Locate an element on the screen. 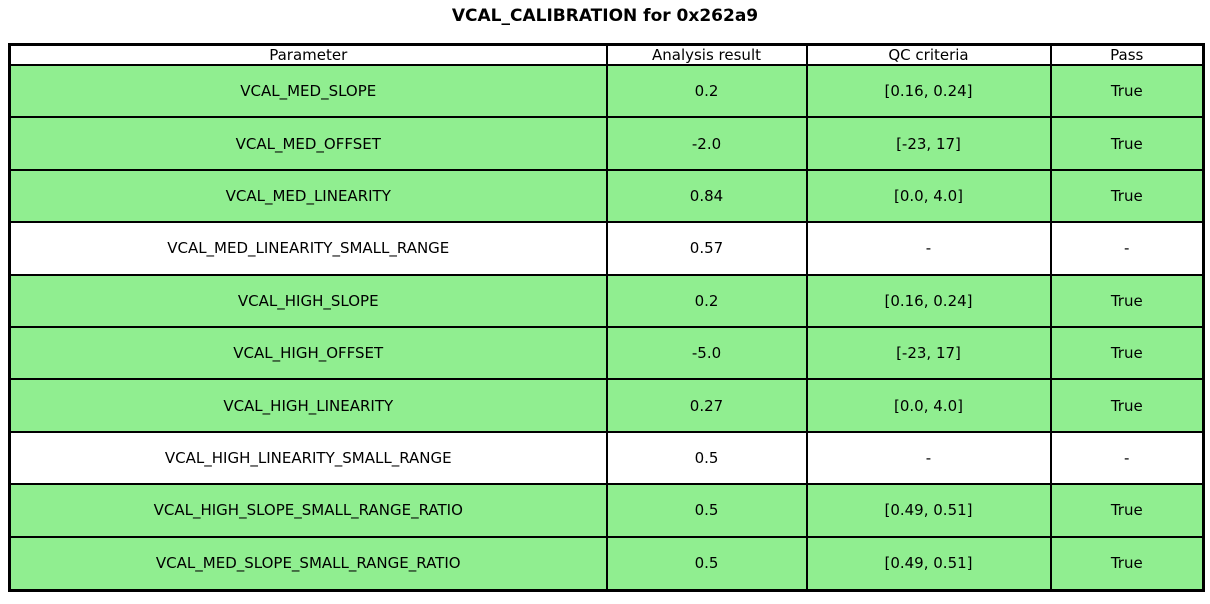 The height and width of the screenshot is (604, 1210). table-row: VCAL_HIGH_LINEARITY 0.27 [0.0, 4.0] True is located at coordinates (606, 405).